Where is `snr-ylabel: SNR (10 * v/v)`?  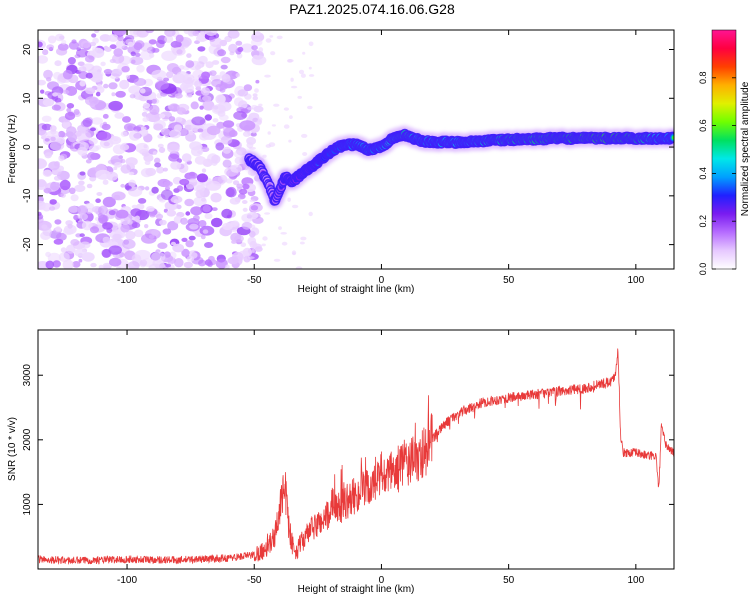
snr-ylabel: SNR (10 * v/v) is located at coordinates (12, 449).